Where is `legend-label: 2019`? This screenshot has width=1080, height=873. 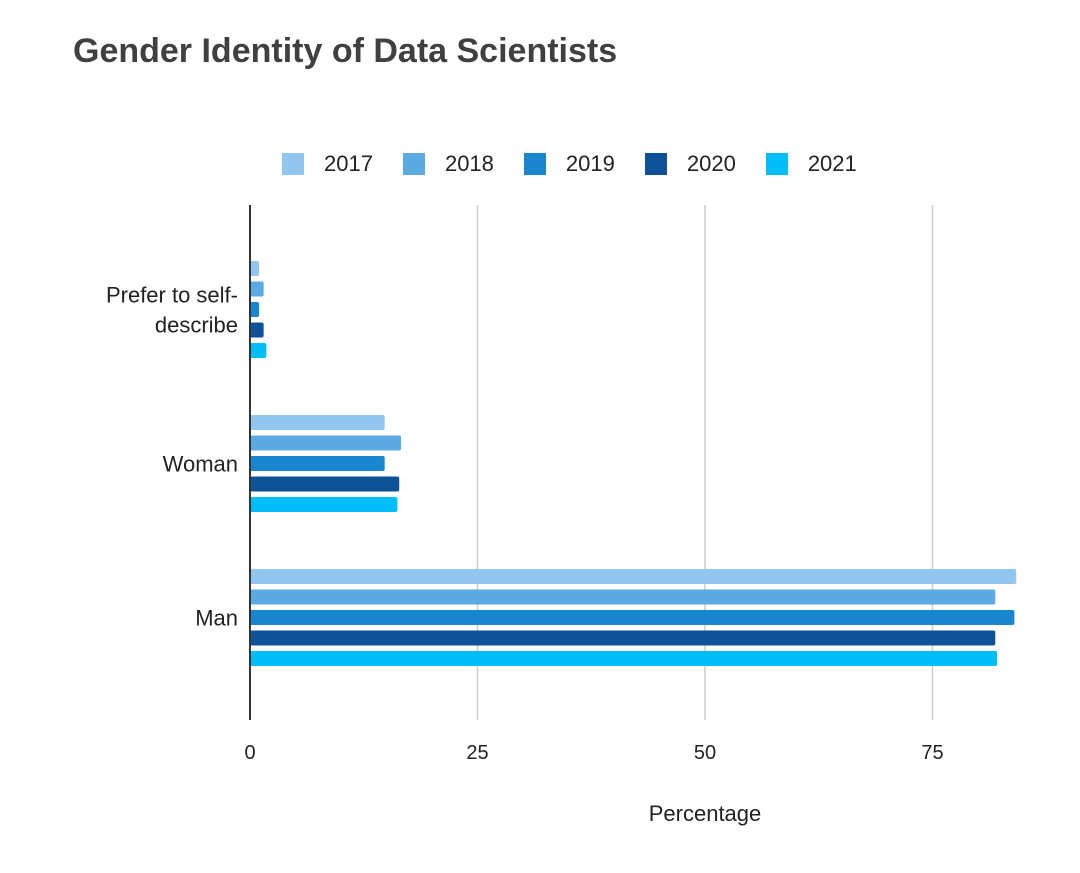 legend-label: 2019 is located at coordinates (590, 163).